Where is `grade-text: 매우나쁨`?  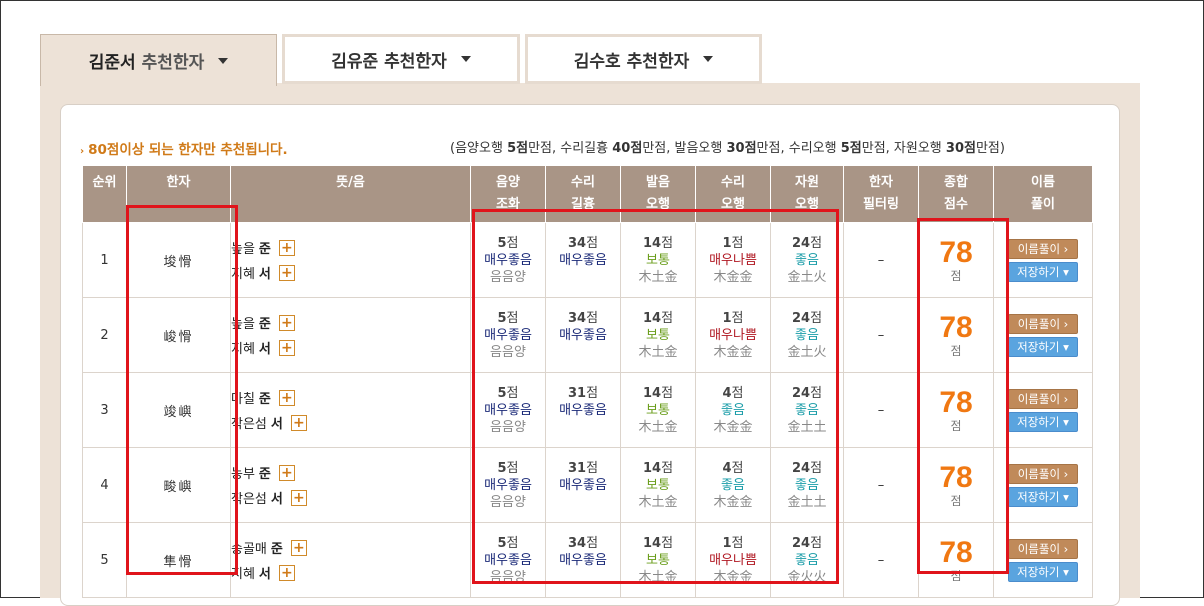
grade-text: 매우나쁨 is located at coordinates (733, 260).